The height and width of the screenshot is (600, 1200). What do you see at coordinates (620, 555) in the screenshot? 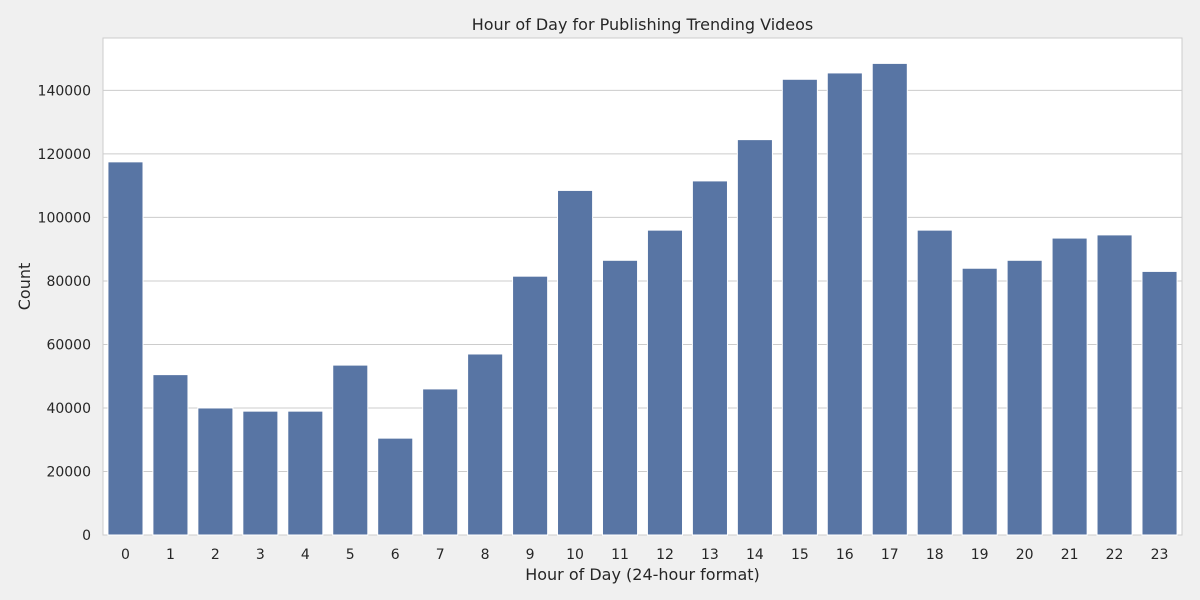
I see `x-tick-label: 11` at bounding box center [620, 555].